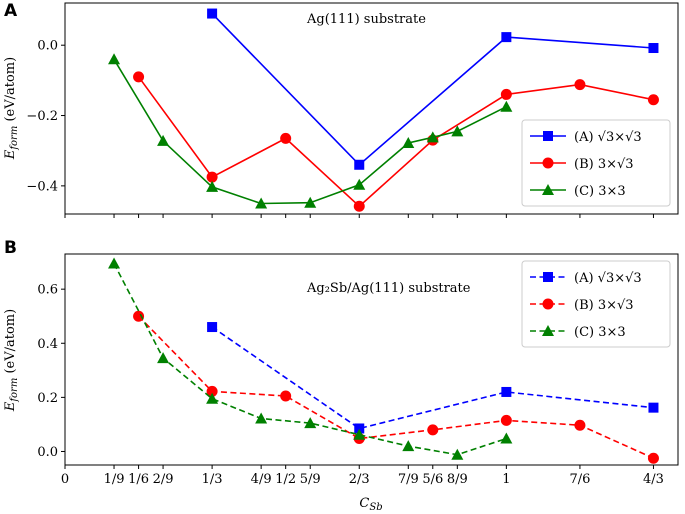  Describe the element at coordinates (579, 479) in the screenshot. I see `x-tick-label: 7/6` at that location.